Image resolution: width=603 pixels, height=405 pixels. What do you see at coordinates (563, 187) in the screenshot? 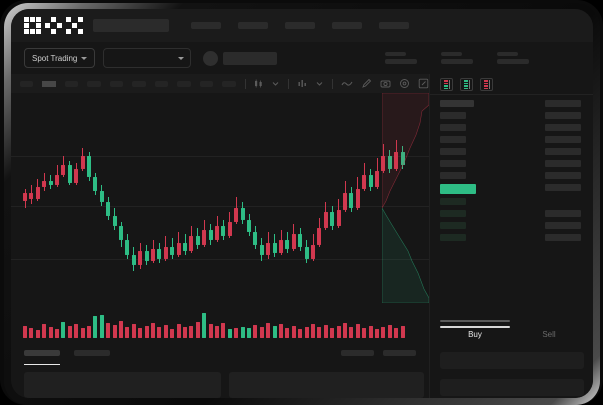
I see `orderbook-last-price-size` at bounding box center [563, 187].